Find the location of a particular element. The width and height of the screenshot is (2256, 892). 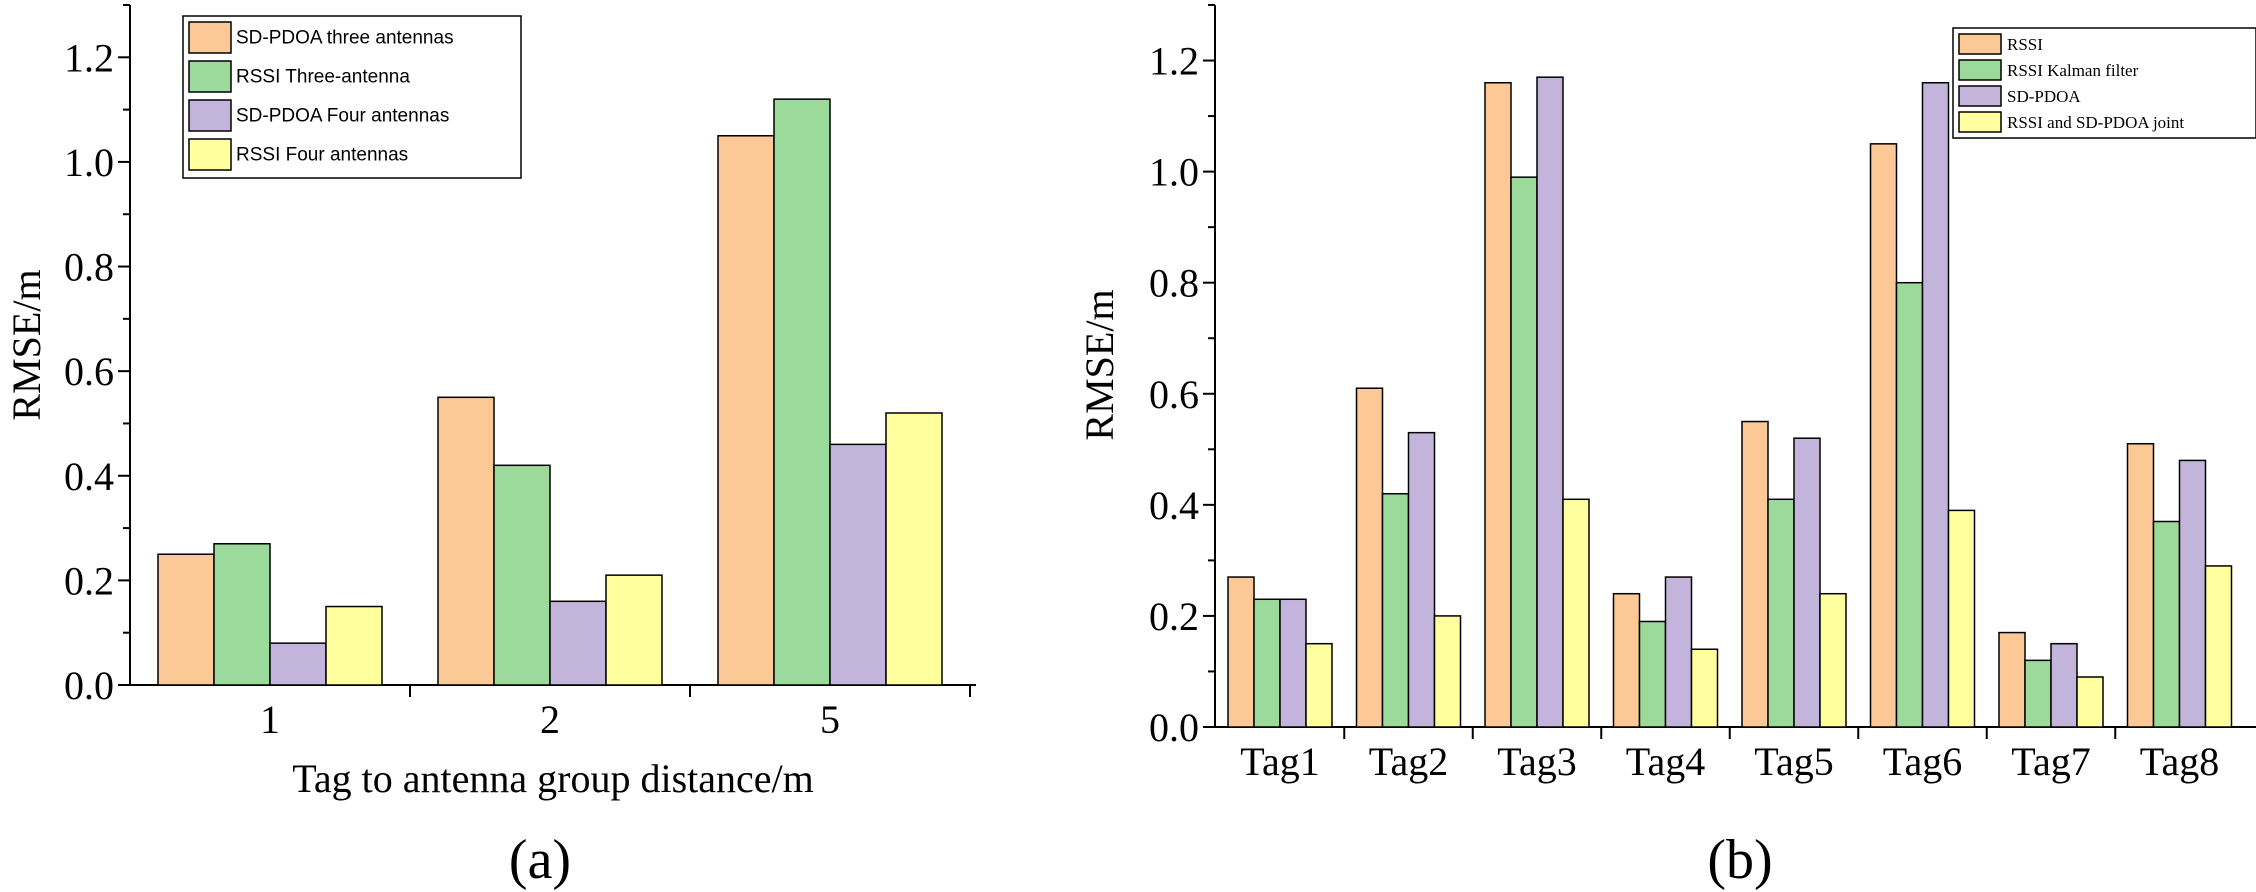

panel-label: (a) is located at coordinates (540, 860).